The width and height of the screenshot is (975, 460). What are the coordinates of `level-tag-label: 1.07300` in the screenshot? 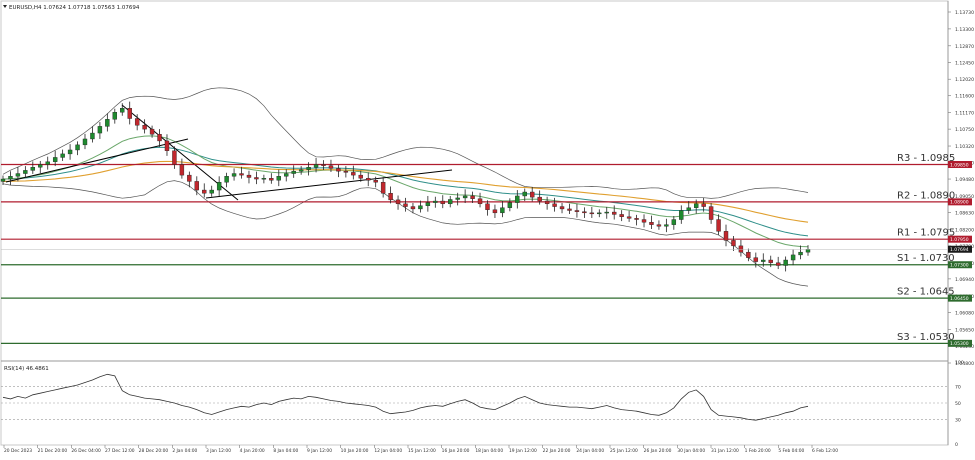 It's located at (959, 266).